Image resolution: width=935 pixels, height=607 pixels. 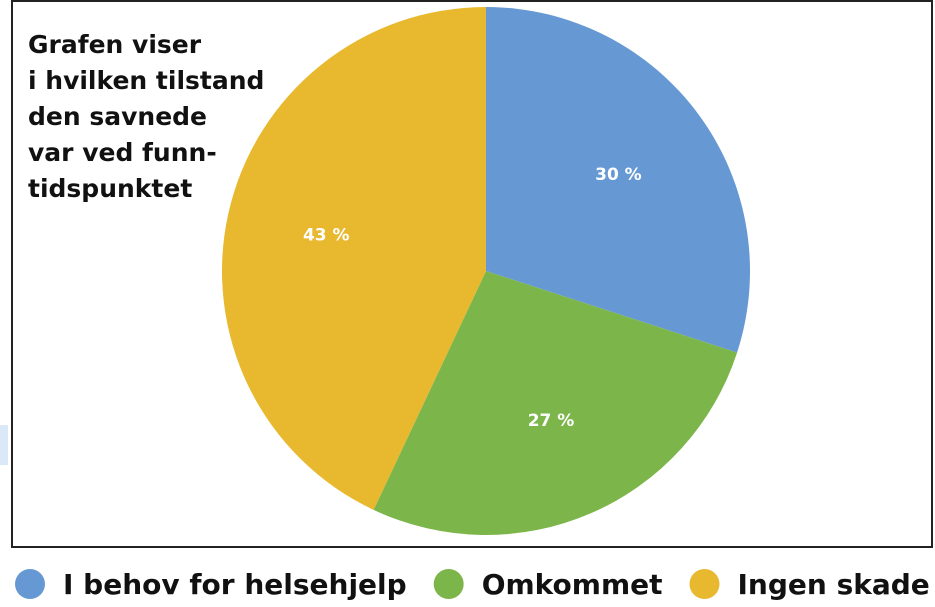 I want to click on chart-title: tidspunktet, so click(x=110, y=188).